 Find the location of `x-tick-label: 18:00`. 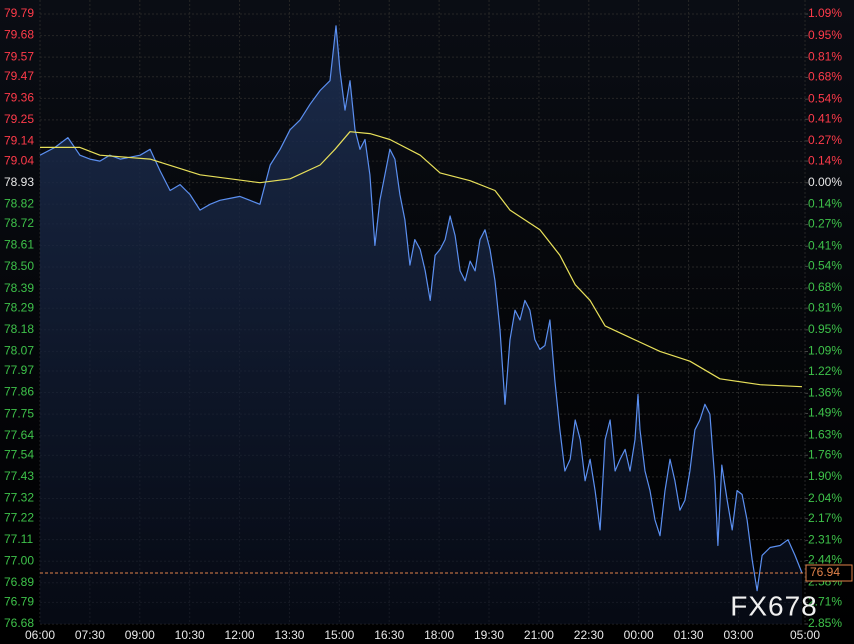

x-tick-label: 18:00 is located at coordinates (439, 635).